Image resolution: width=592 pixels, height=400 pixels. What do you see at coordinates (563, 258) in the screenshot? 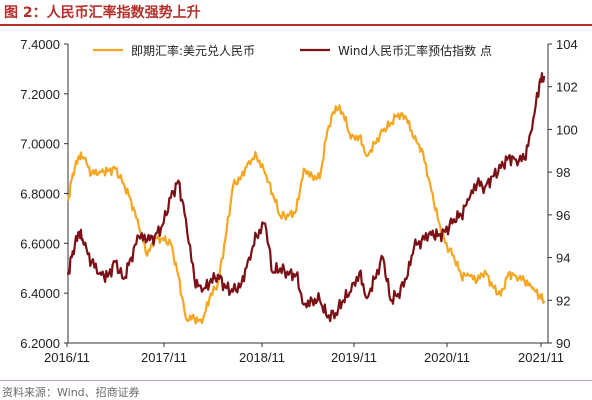
I see `y-right-tick-label: 94` at bounding box center [563, 258].